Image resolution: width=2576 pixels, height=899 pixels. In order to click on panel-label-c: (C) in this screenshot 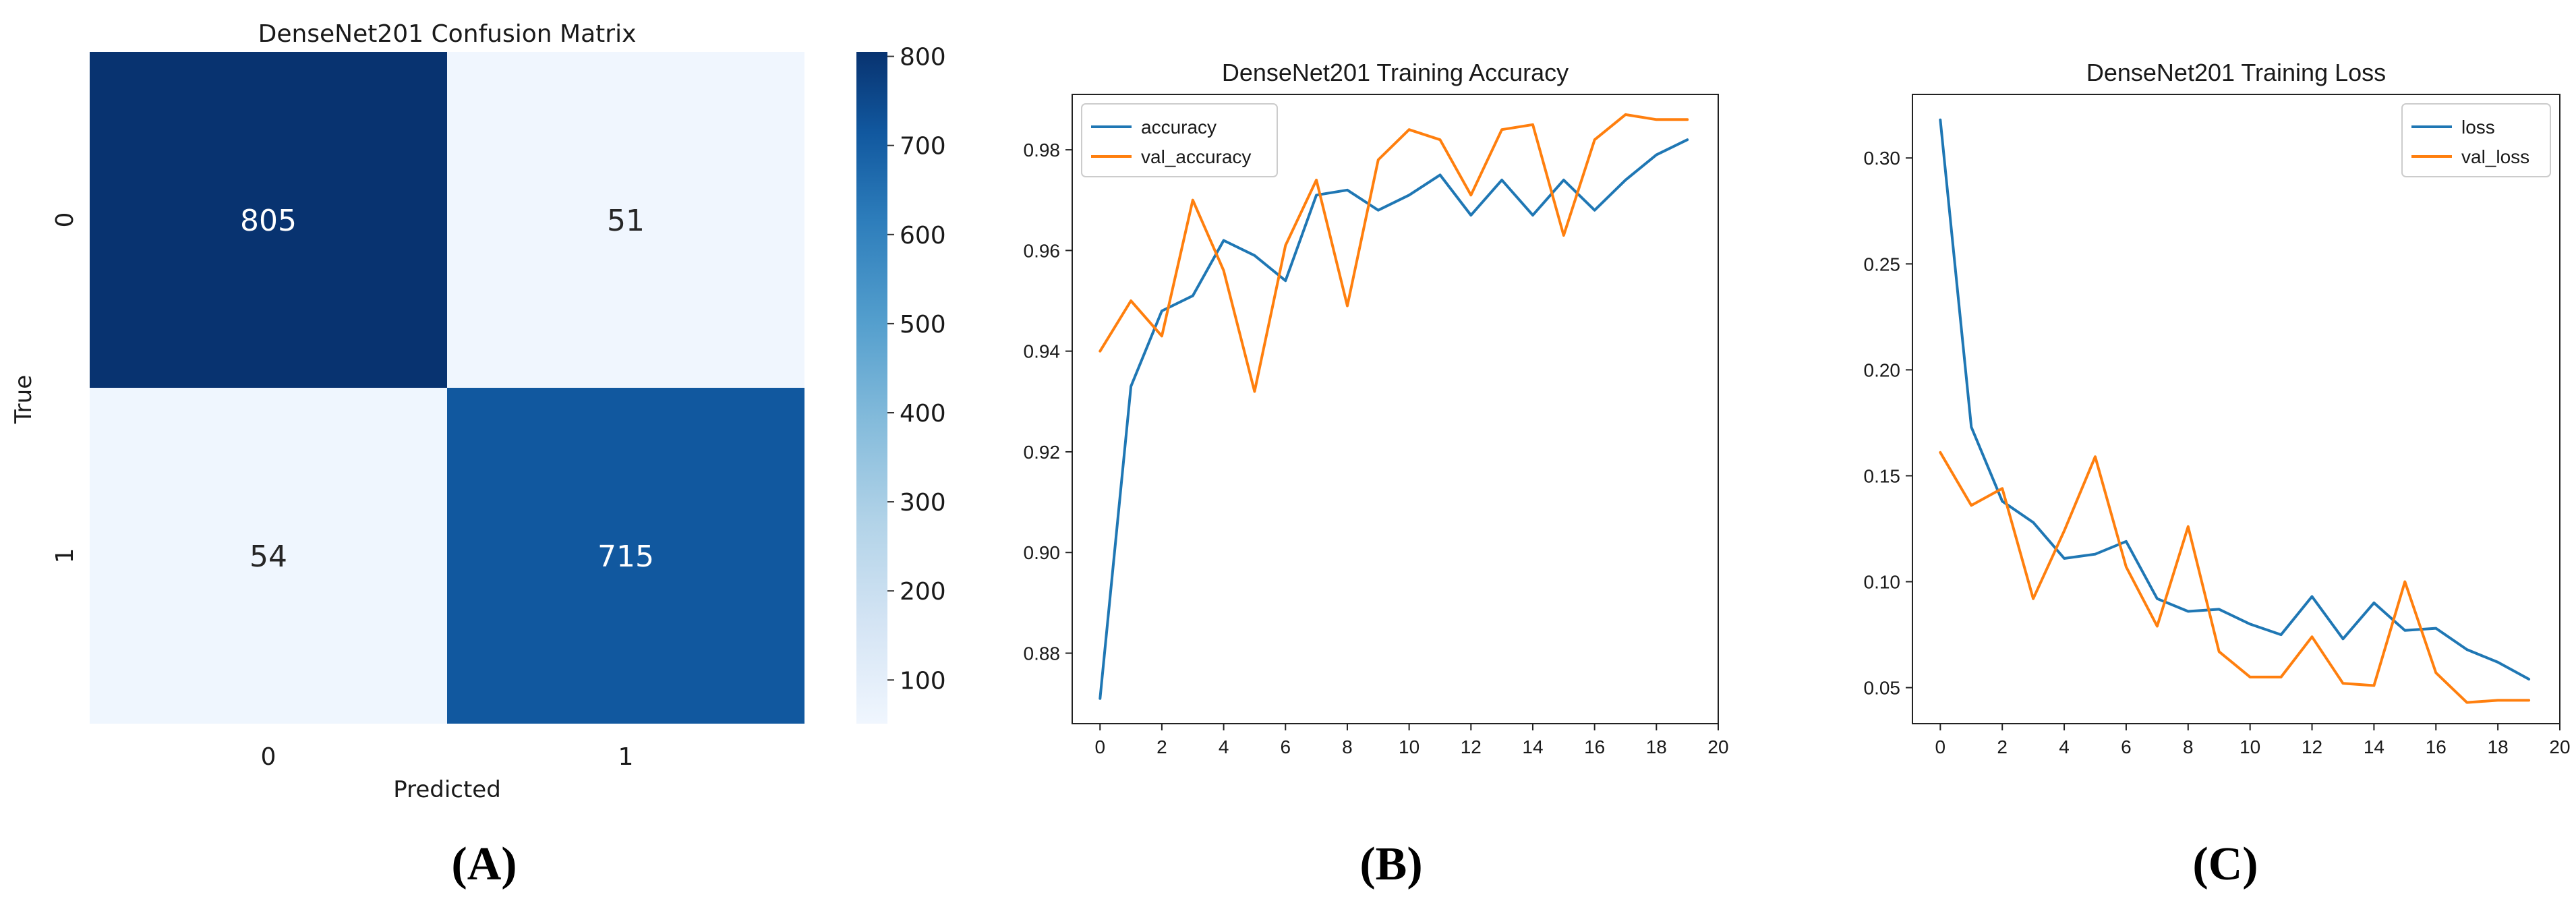, I will do `click(2225, 864)`.